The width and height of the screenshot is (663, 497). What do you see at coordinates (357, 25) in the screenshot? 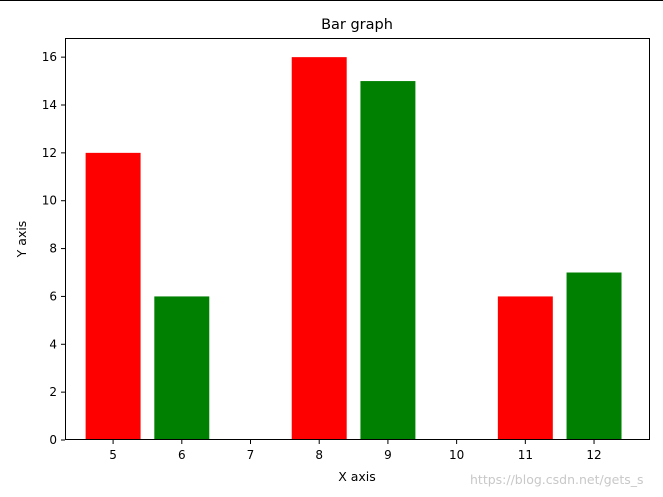
I see `chart-title: Bar graph` at bounding box center [357, 25].